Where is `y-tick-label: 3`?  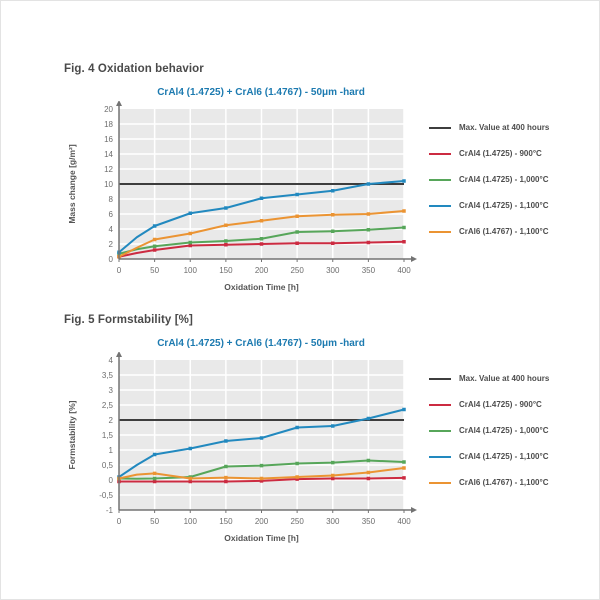 y-tick-label: 3 is located at coordinates (111, 390).